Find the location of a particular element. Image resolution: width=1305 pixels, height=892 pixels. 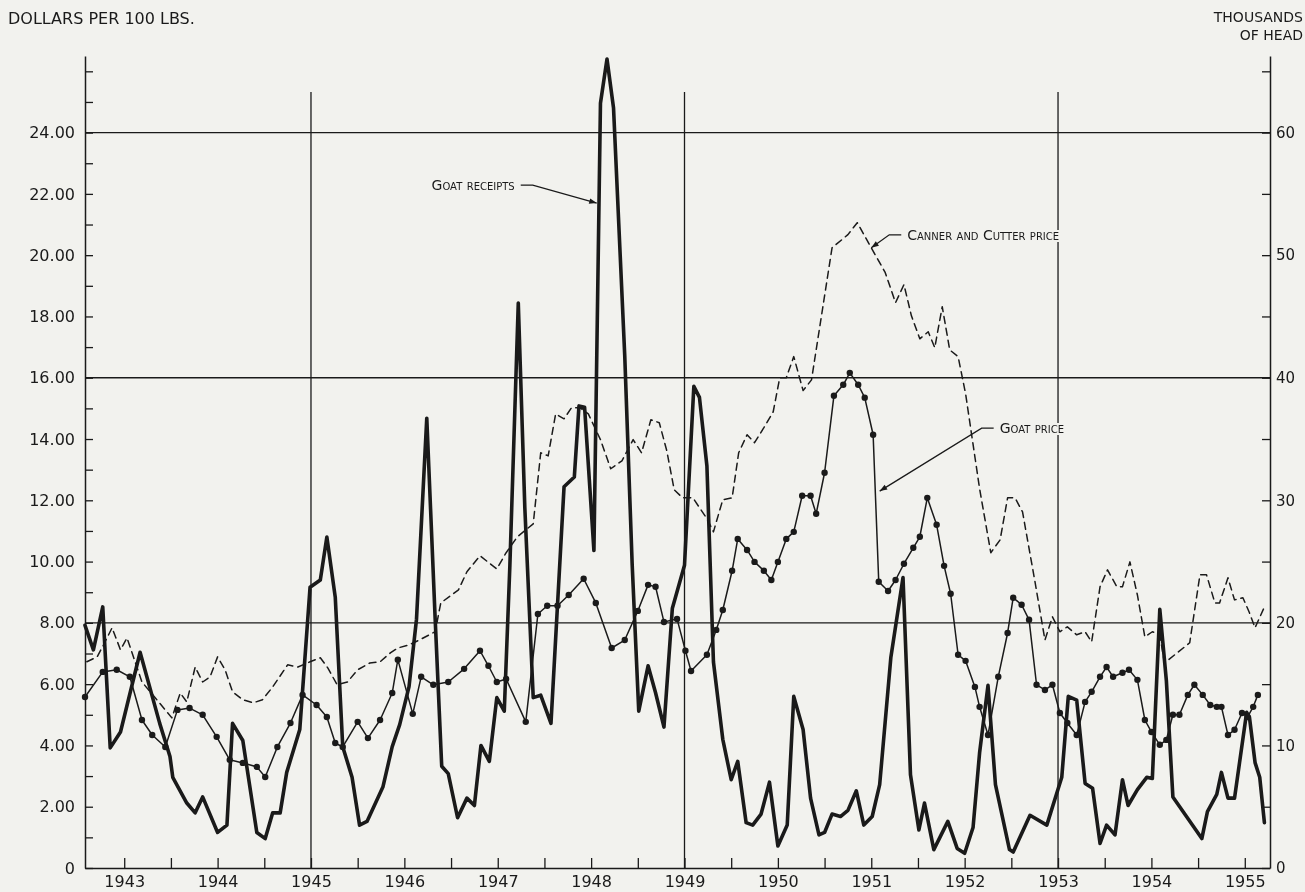

y-tick-label: 16.00 is located at coordinates (52, 378).